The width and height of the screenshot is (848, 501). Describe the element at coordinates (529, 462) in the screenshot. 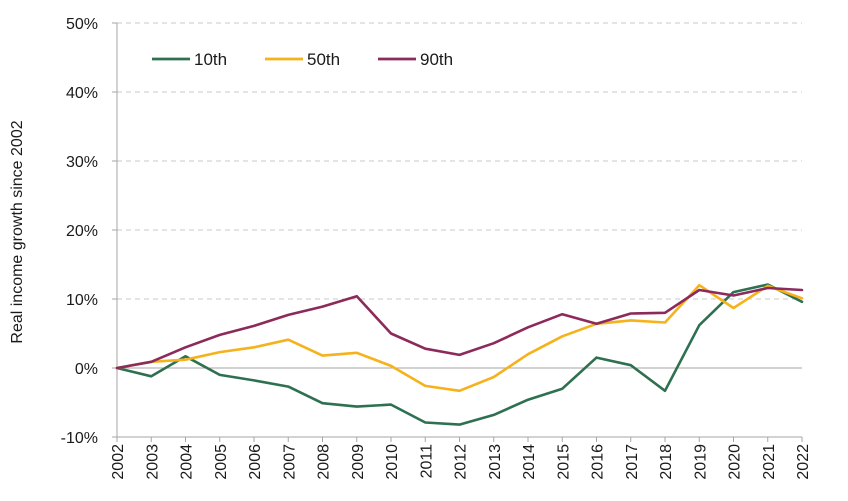

I see `x-tick-label: 2014` at that location.